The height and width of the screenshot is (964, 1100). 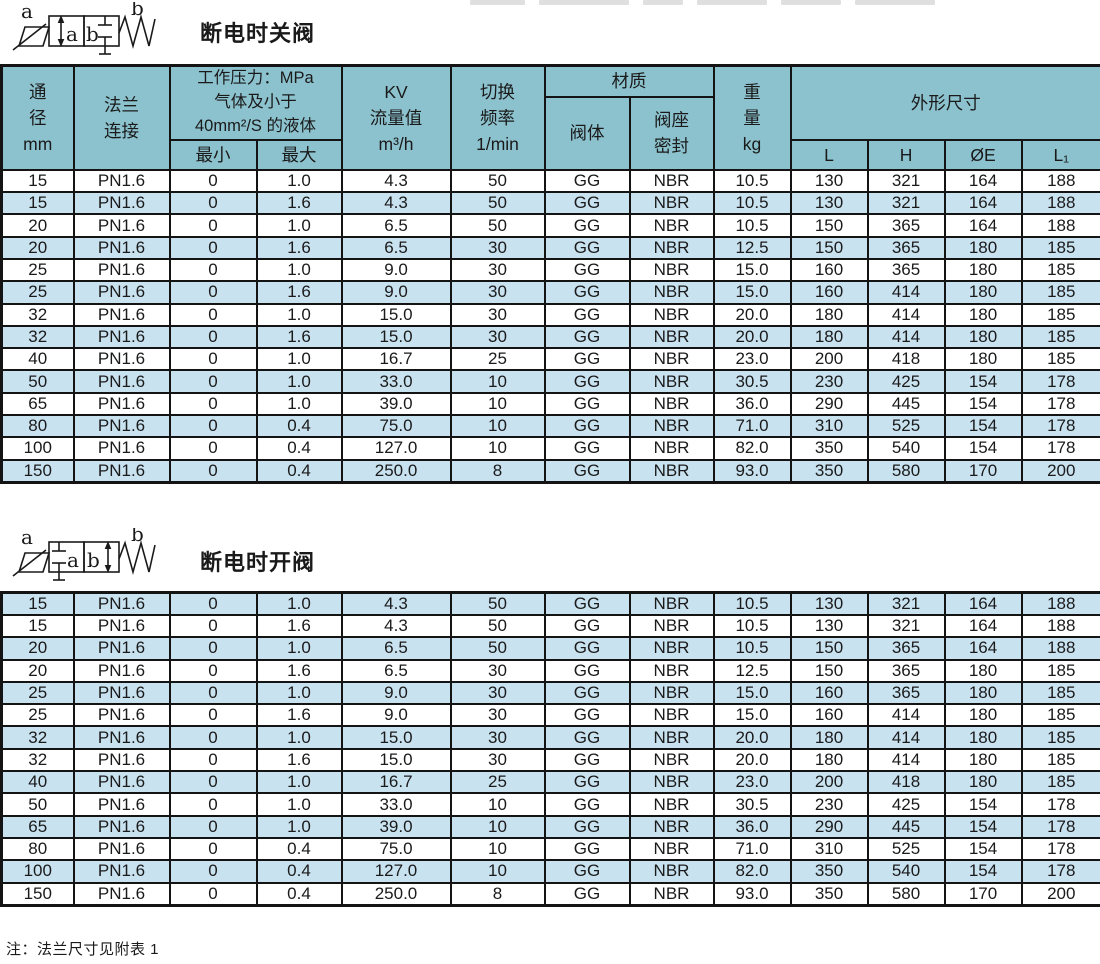 What do you see at coordinates (37, 181) in the screenshot?
I see `cell-dn: 15` at bounding box center [37, 181].